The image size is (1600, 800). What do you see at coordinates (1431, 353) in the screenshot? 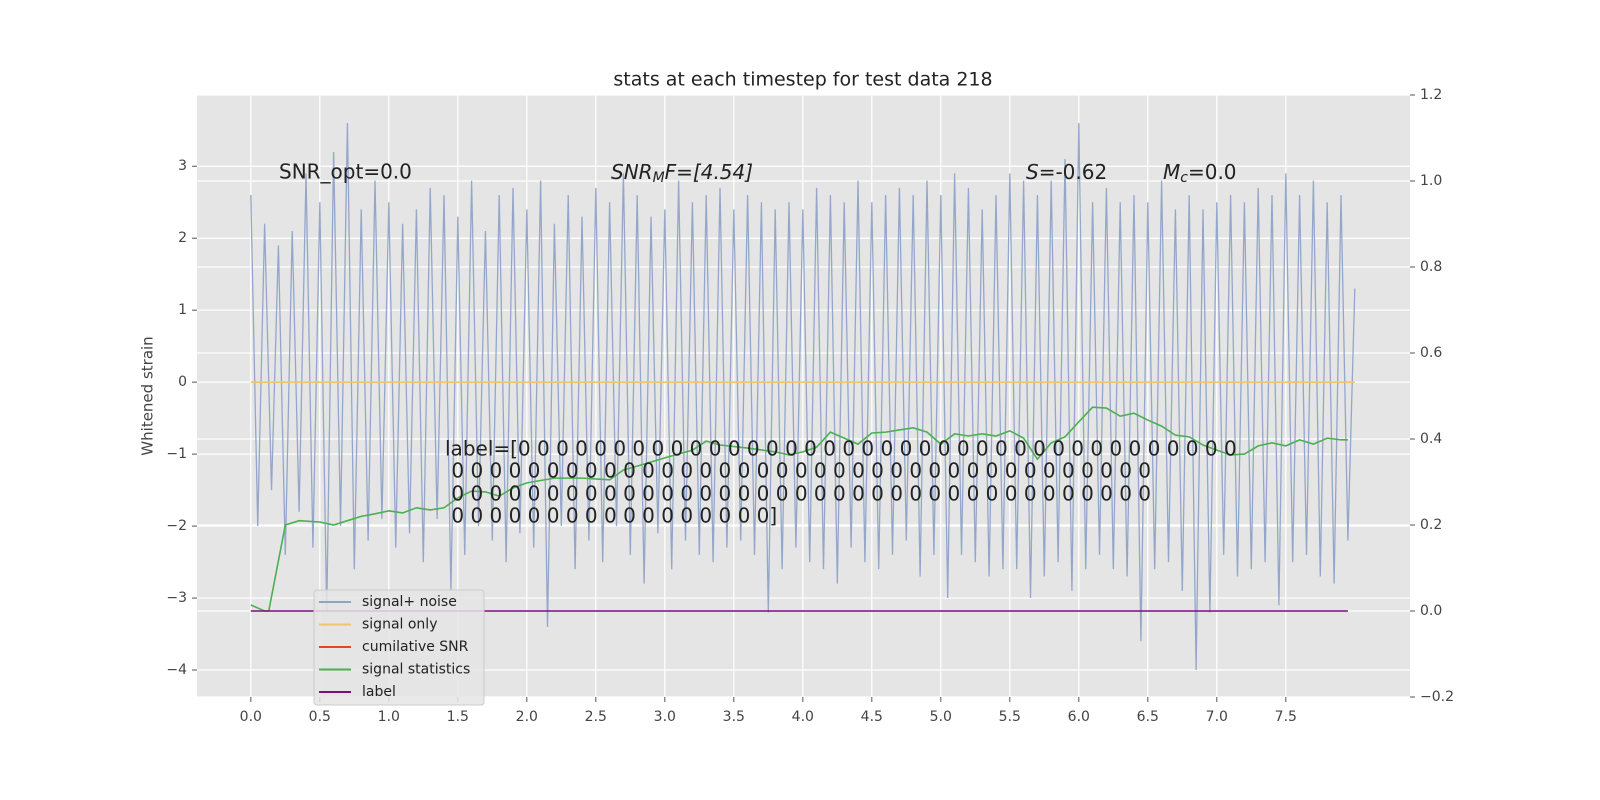
I see `y2-tick-label: 0.6` at bounding box center [1431, 353].